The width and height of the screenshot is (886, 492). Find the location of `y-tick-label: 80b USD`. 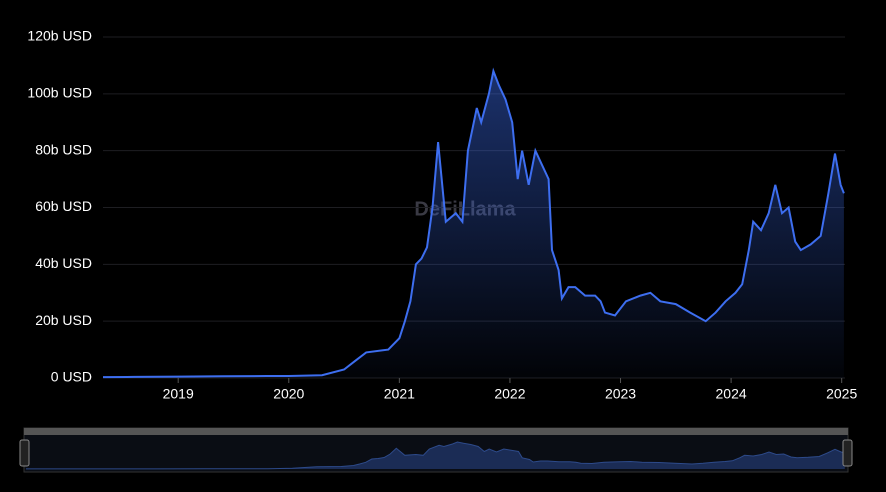

y-tick-label: 80b USD is located at coordinates (63, 149).